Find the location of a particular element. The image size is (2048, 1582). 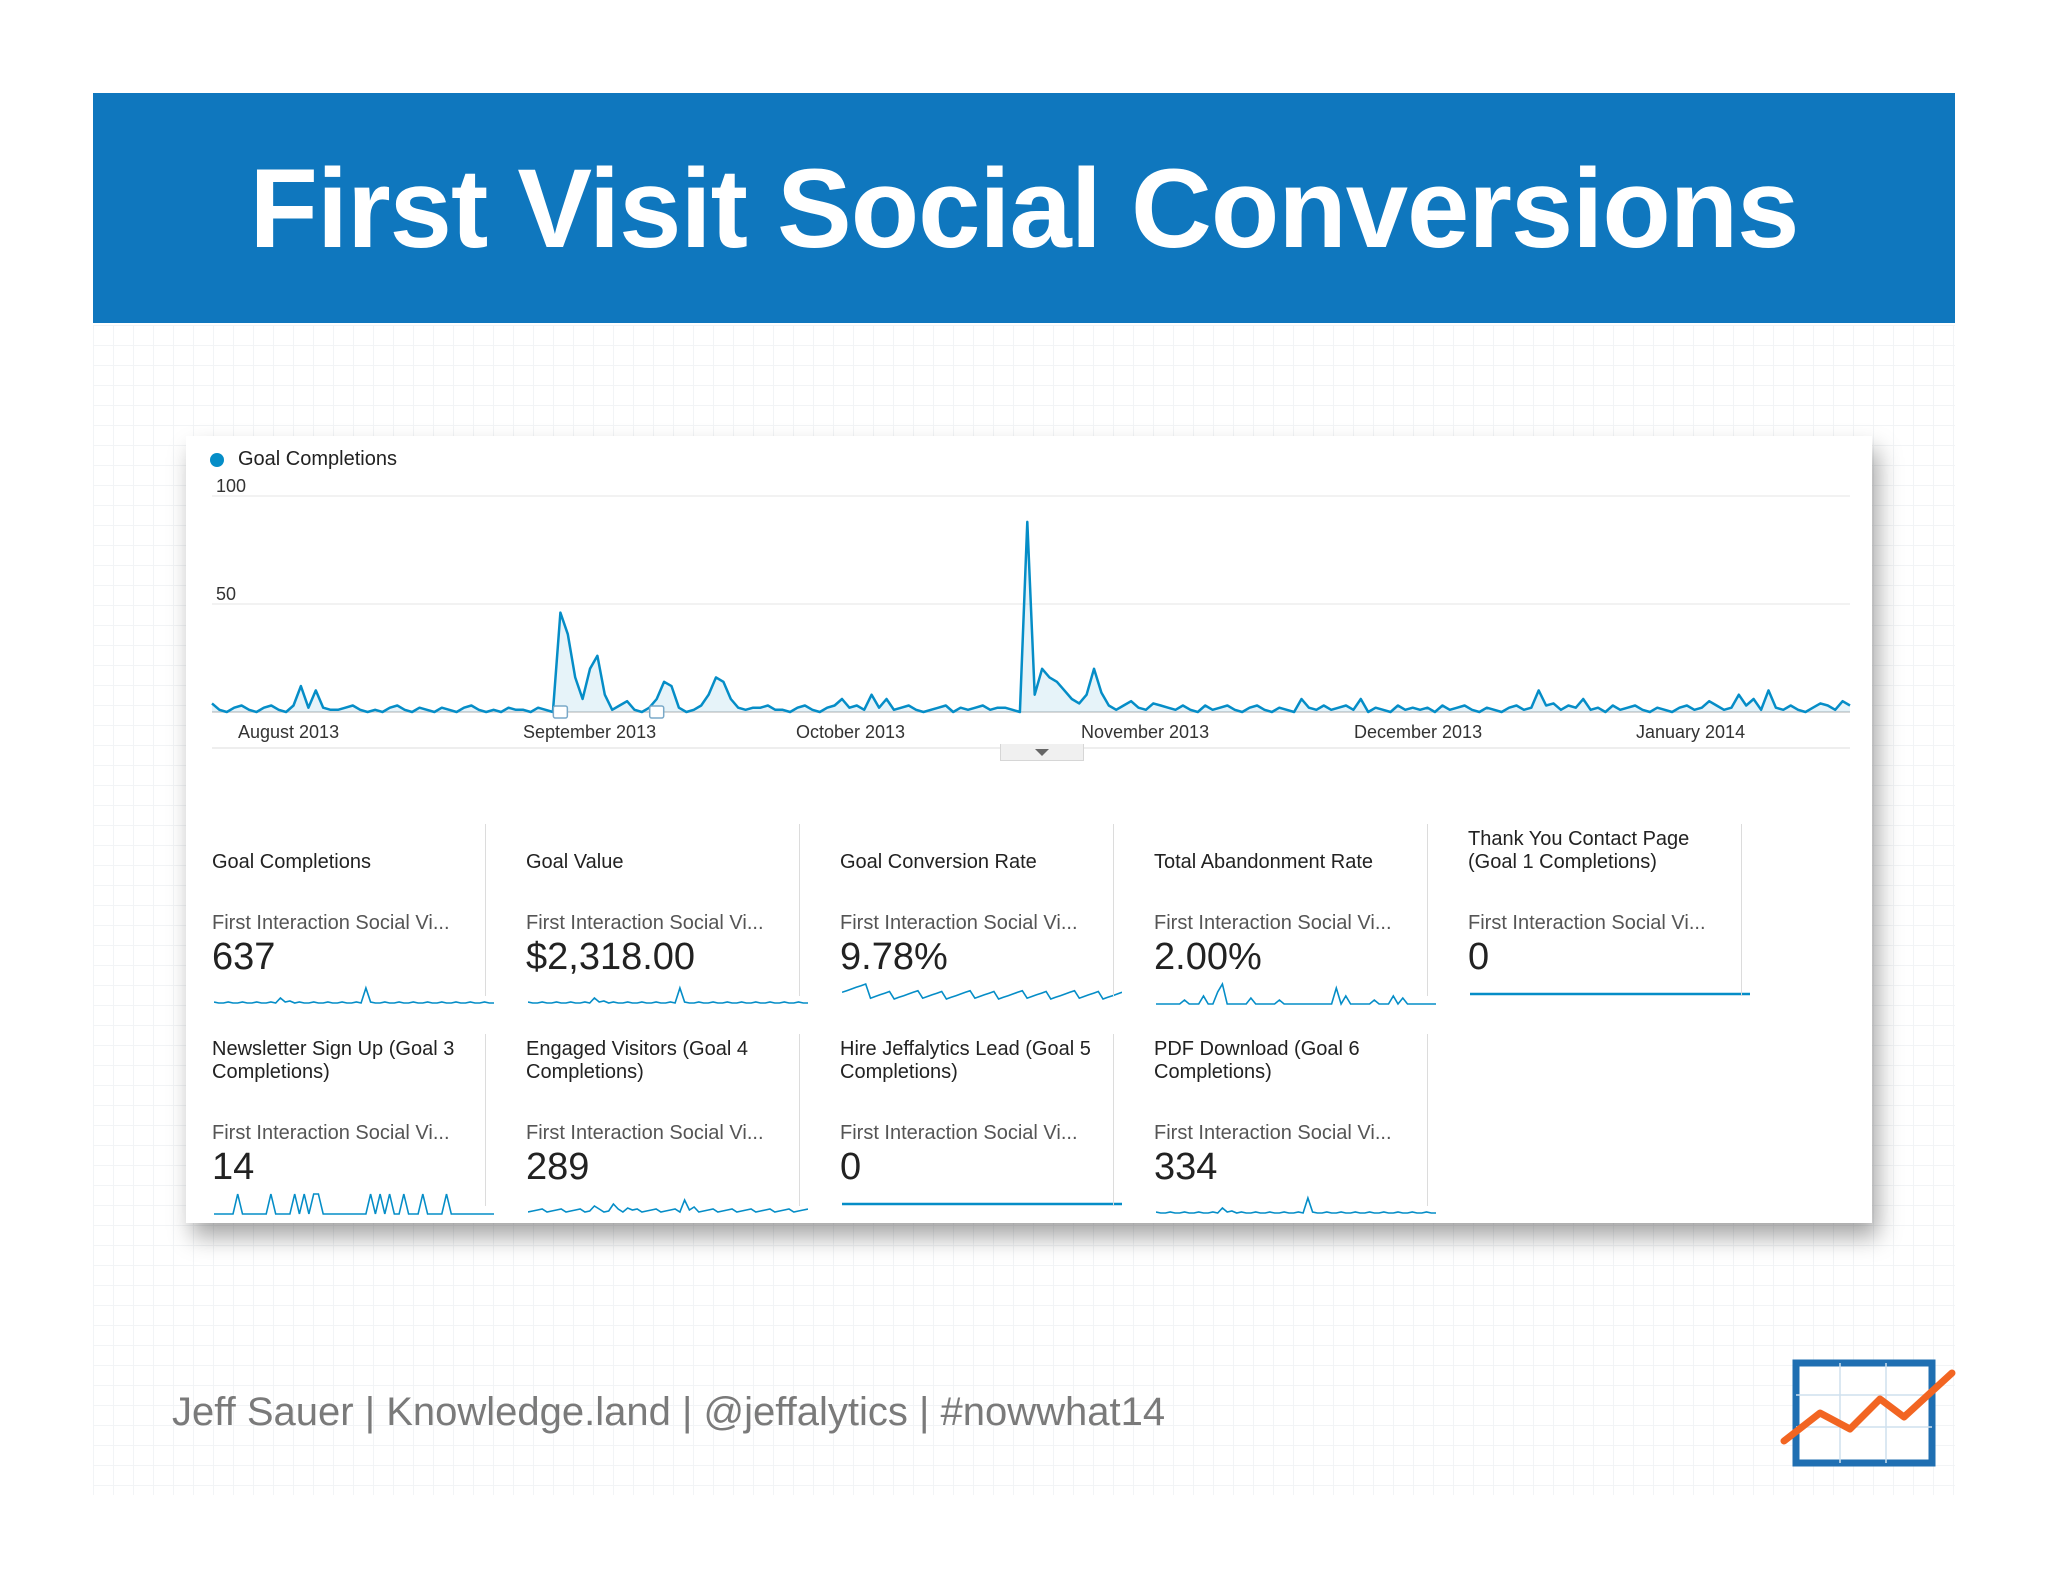

slide-title: First Visit Social Conversions is located at coordinates (1024, 208).